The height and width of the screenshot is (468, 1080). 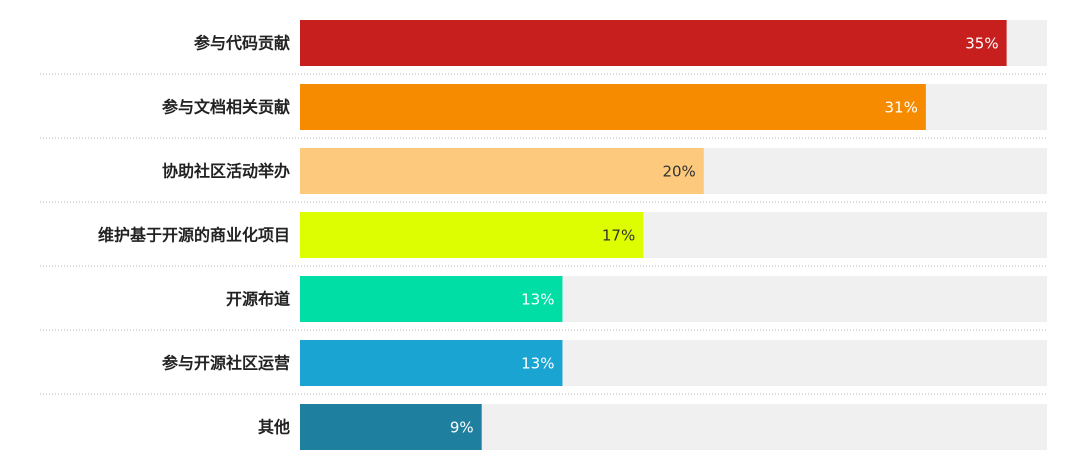 I want to click on value-label: 20%, so click(x=678, y=172).